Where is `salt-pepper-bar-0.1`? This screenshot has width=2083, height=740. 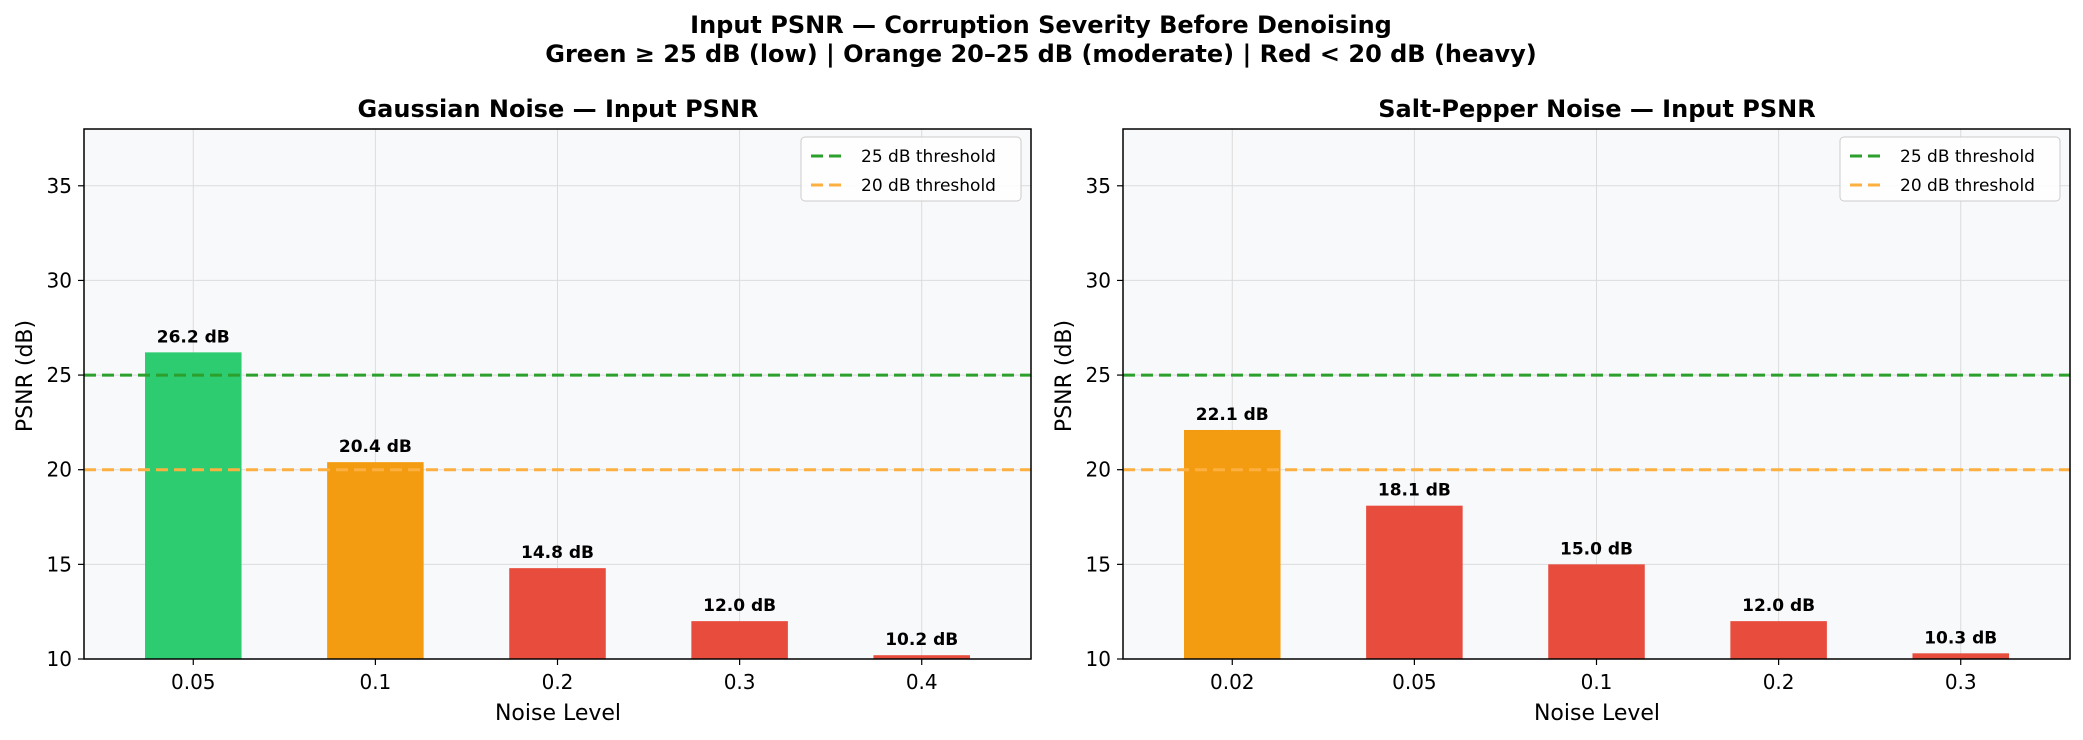 salt-pepper-bar-0.1 is located at coordinates (1596, 611).